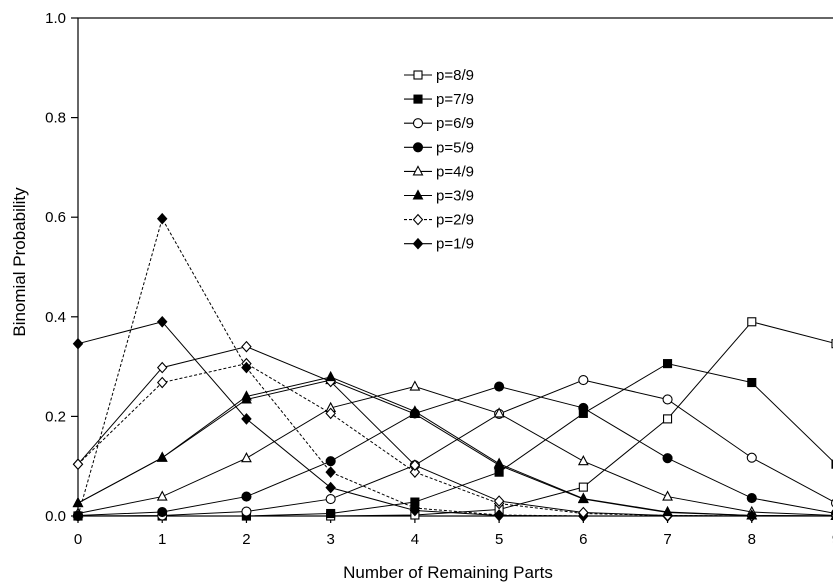  What do you see at coordinates (455, 75) in the screenshot?
I see `legend-label: p=8/9` at bounding box center [455, 75].